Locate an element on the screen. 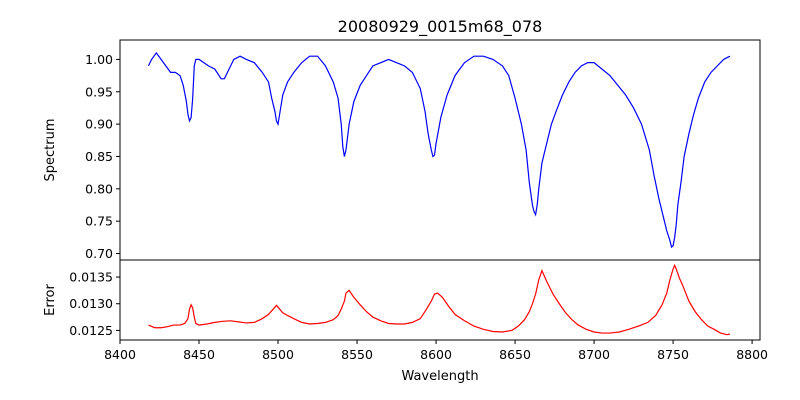  y-tick-label: 0.0135 is located at coordinates (91, 277).